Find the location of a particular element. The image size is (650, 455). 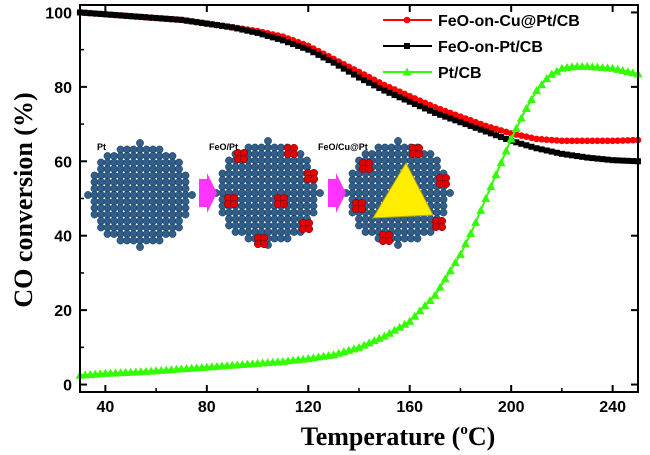

y-tick-label: 60 is located at coordinates (63, 162).